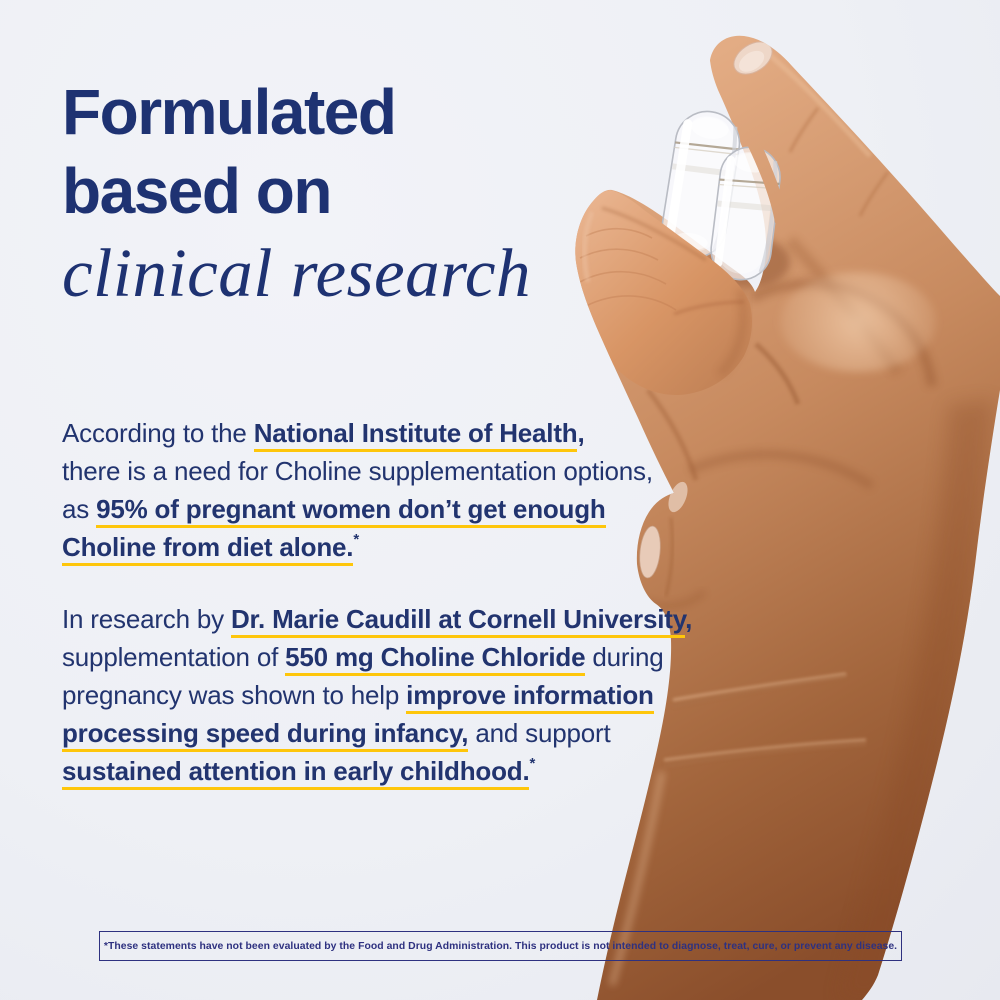 This screenshot has width=1000, height=1000. What do you see at coordinates (457, 621) in the screenshot?
I see `highlighted-phrase: Dr. Marie Caudill at Cornell University` at bounding box center [457, 621].